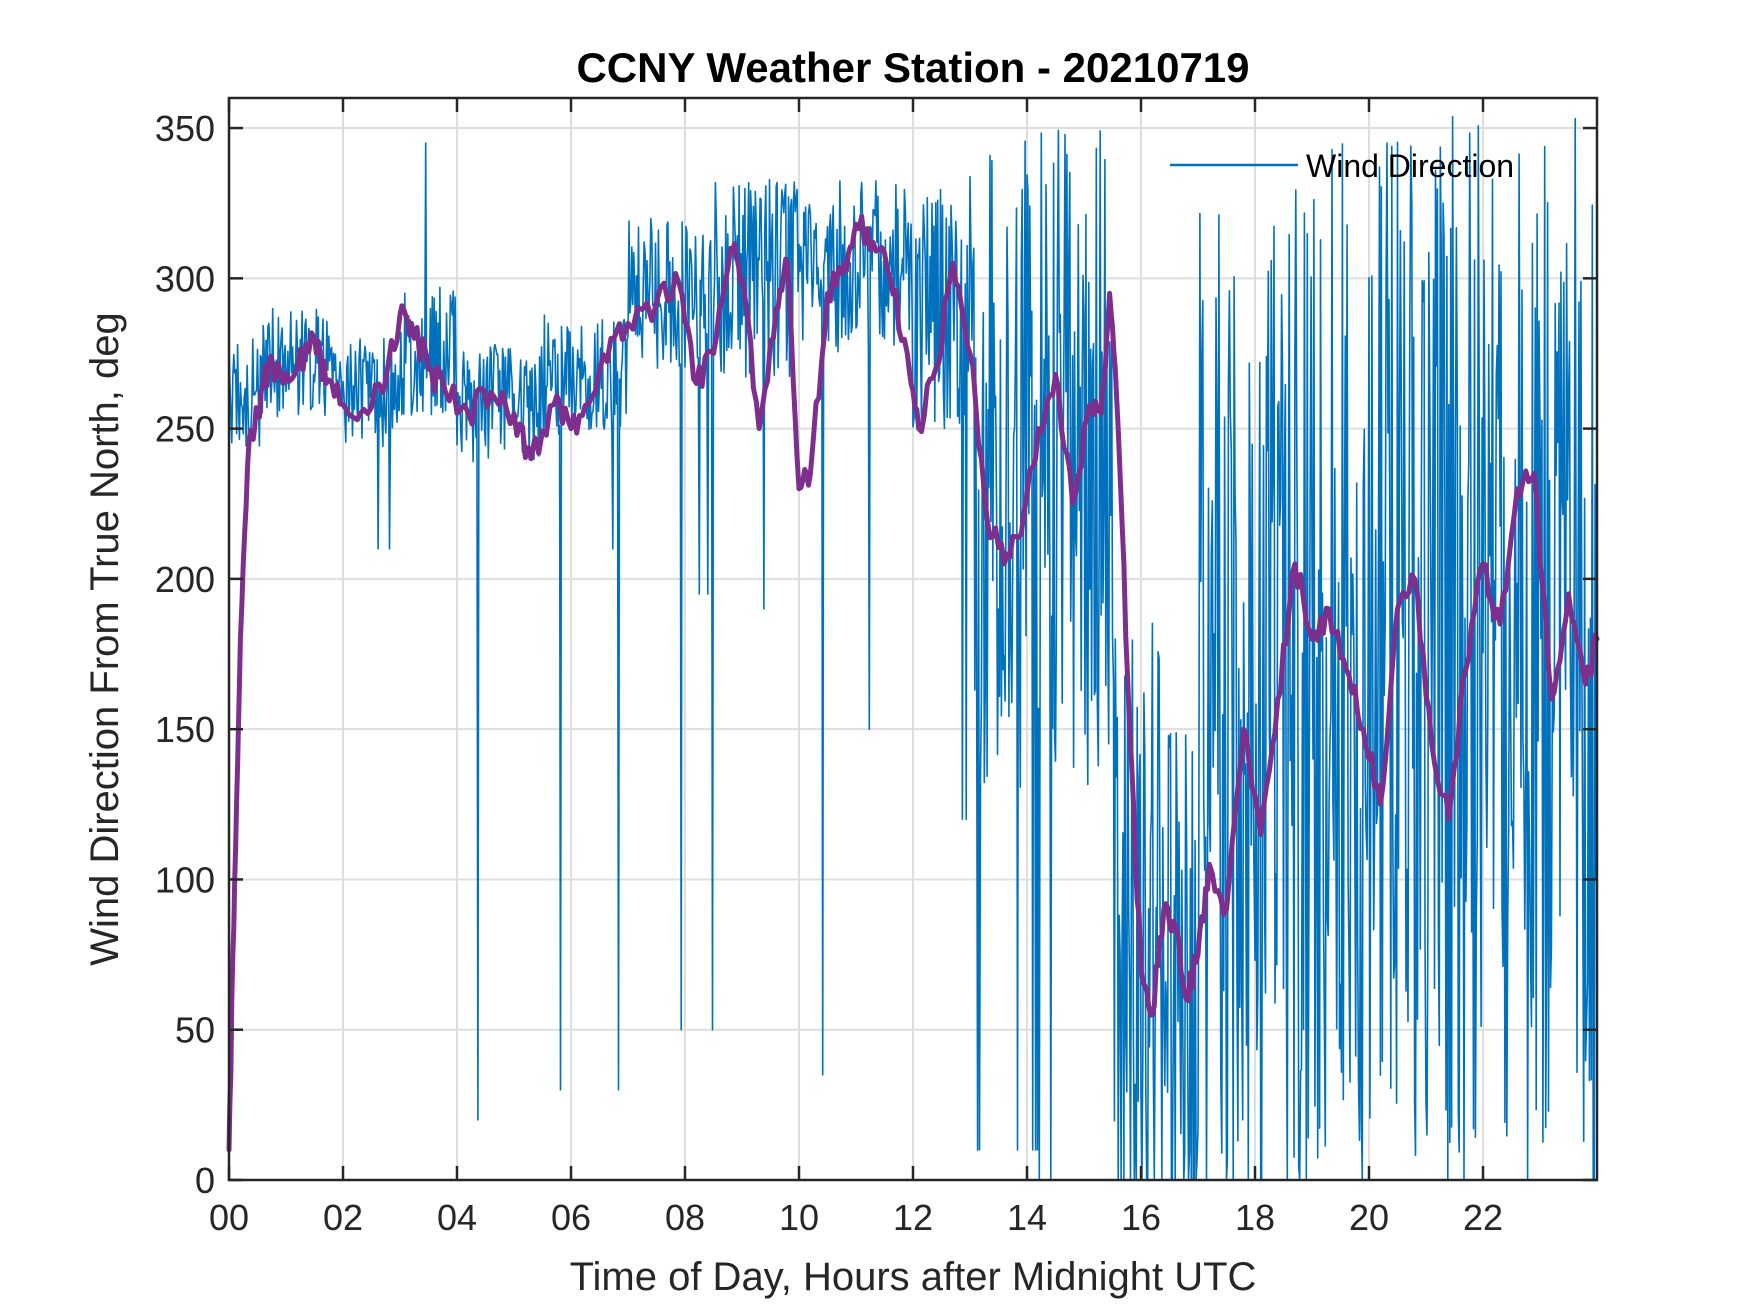  I want to click on y-tick-label: 0, so click(205, 1180).